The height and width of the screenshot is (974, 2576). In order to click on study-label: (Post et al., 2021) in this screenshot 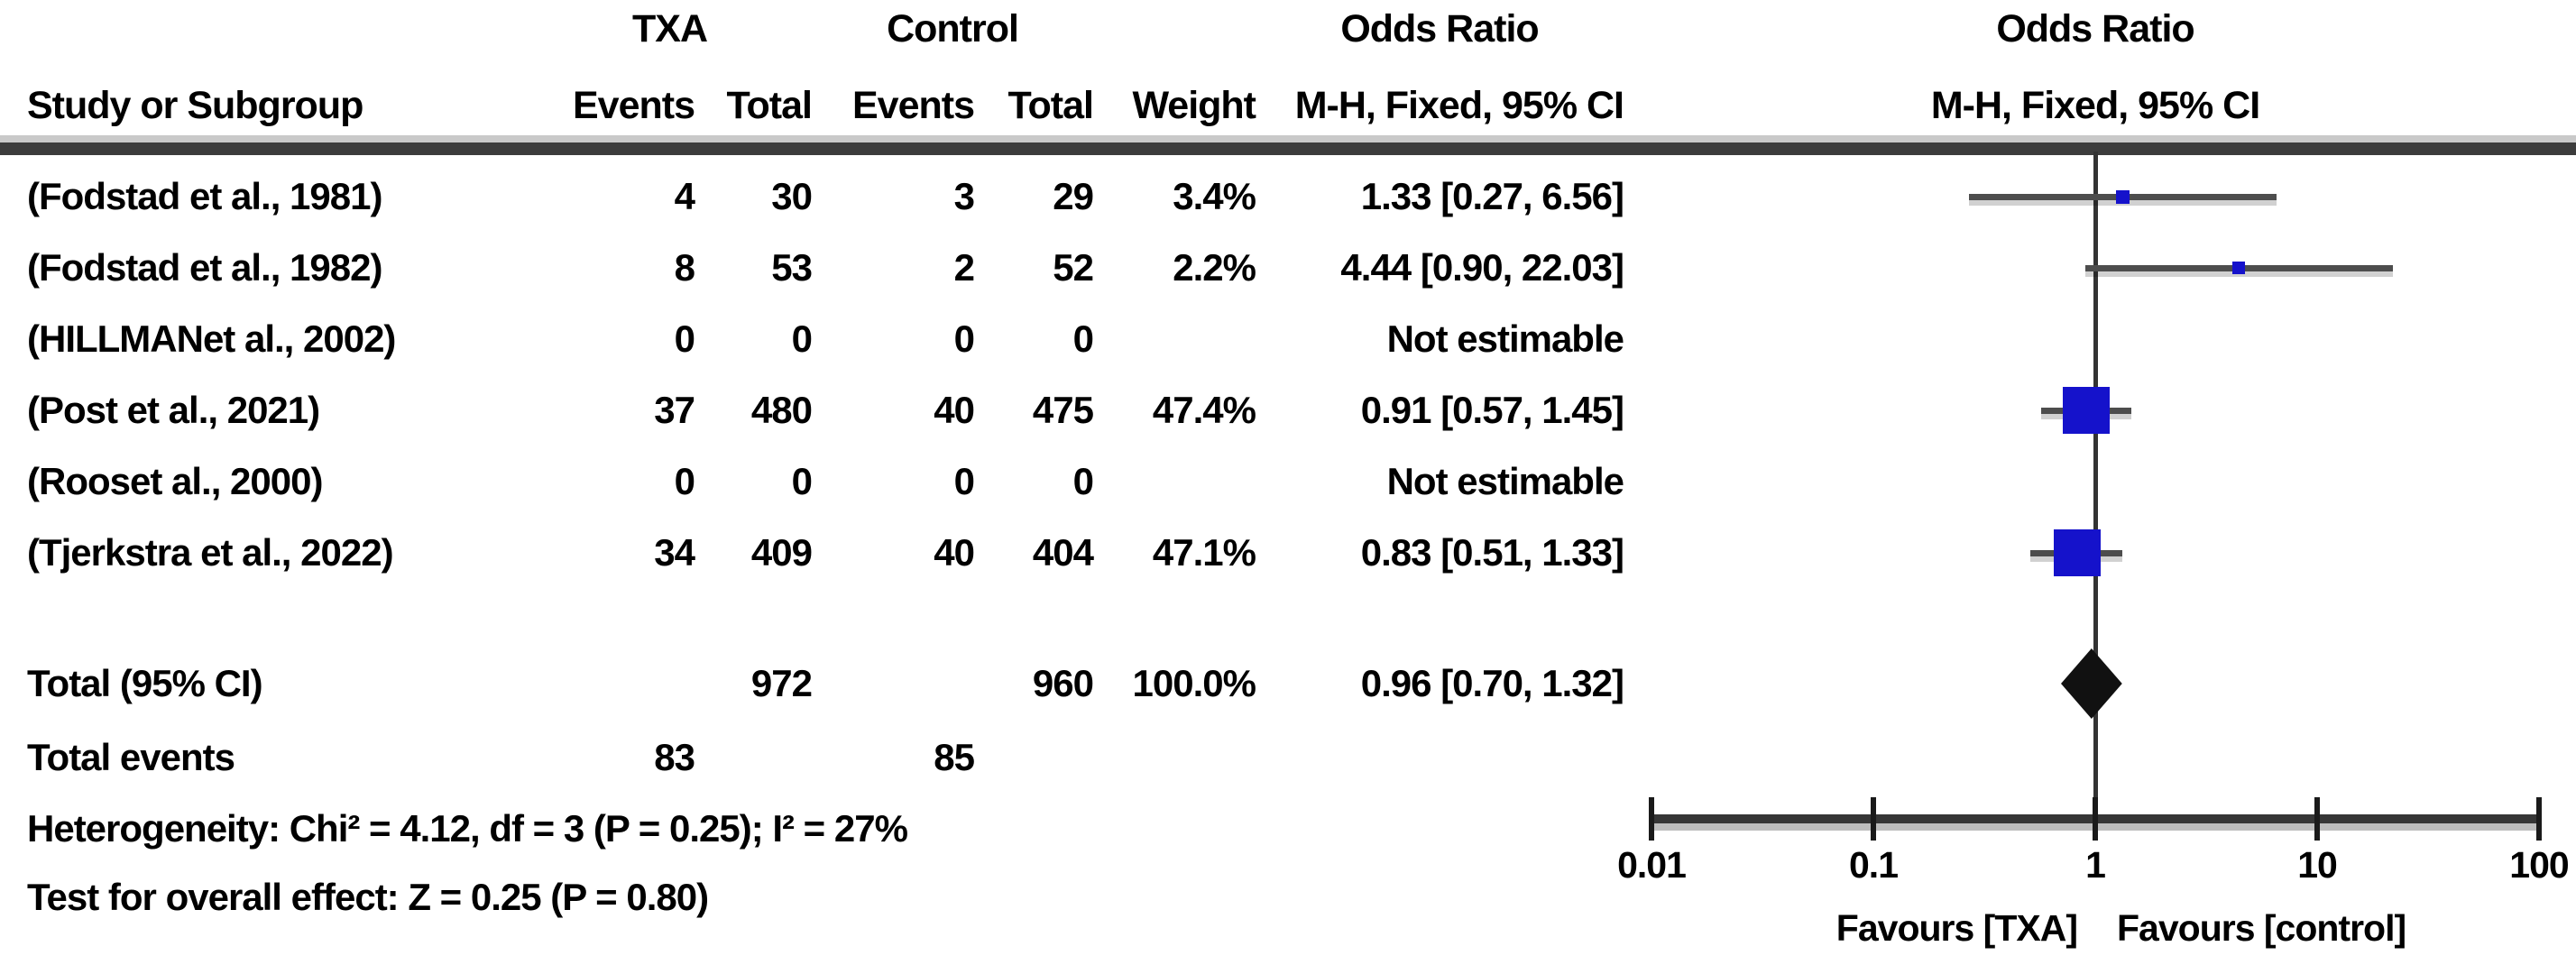, I will do `click(173, 410)`.